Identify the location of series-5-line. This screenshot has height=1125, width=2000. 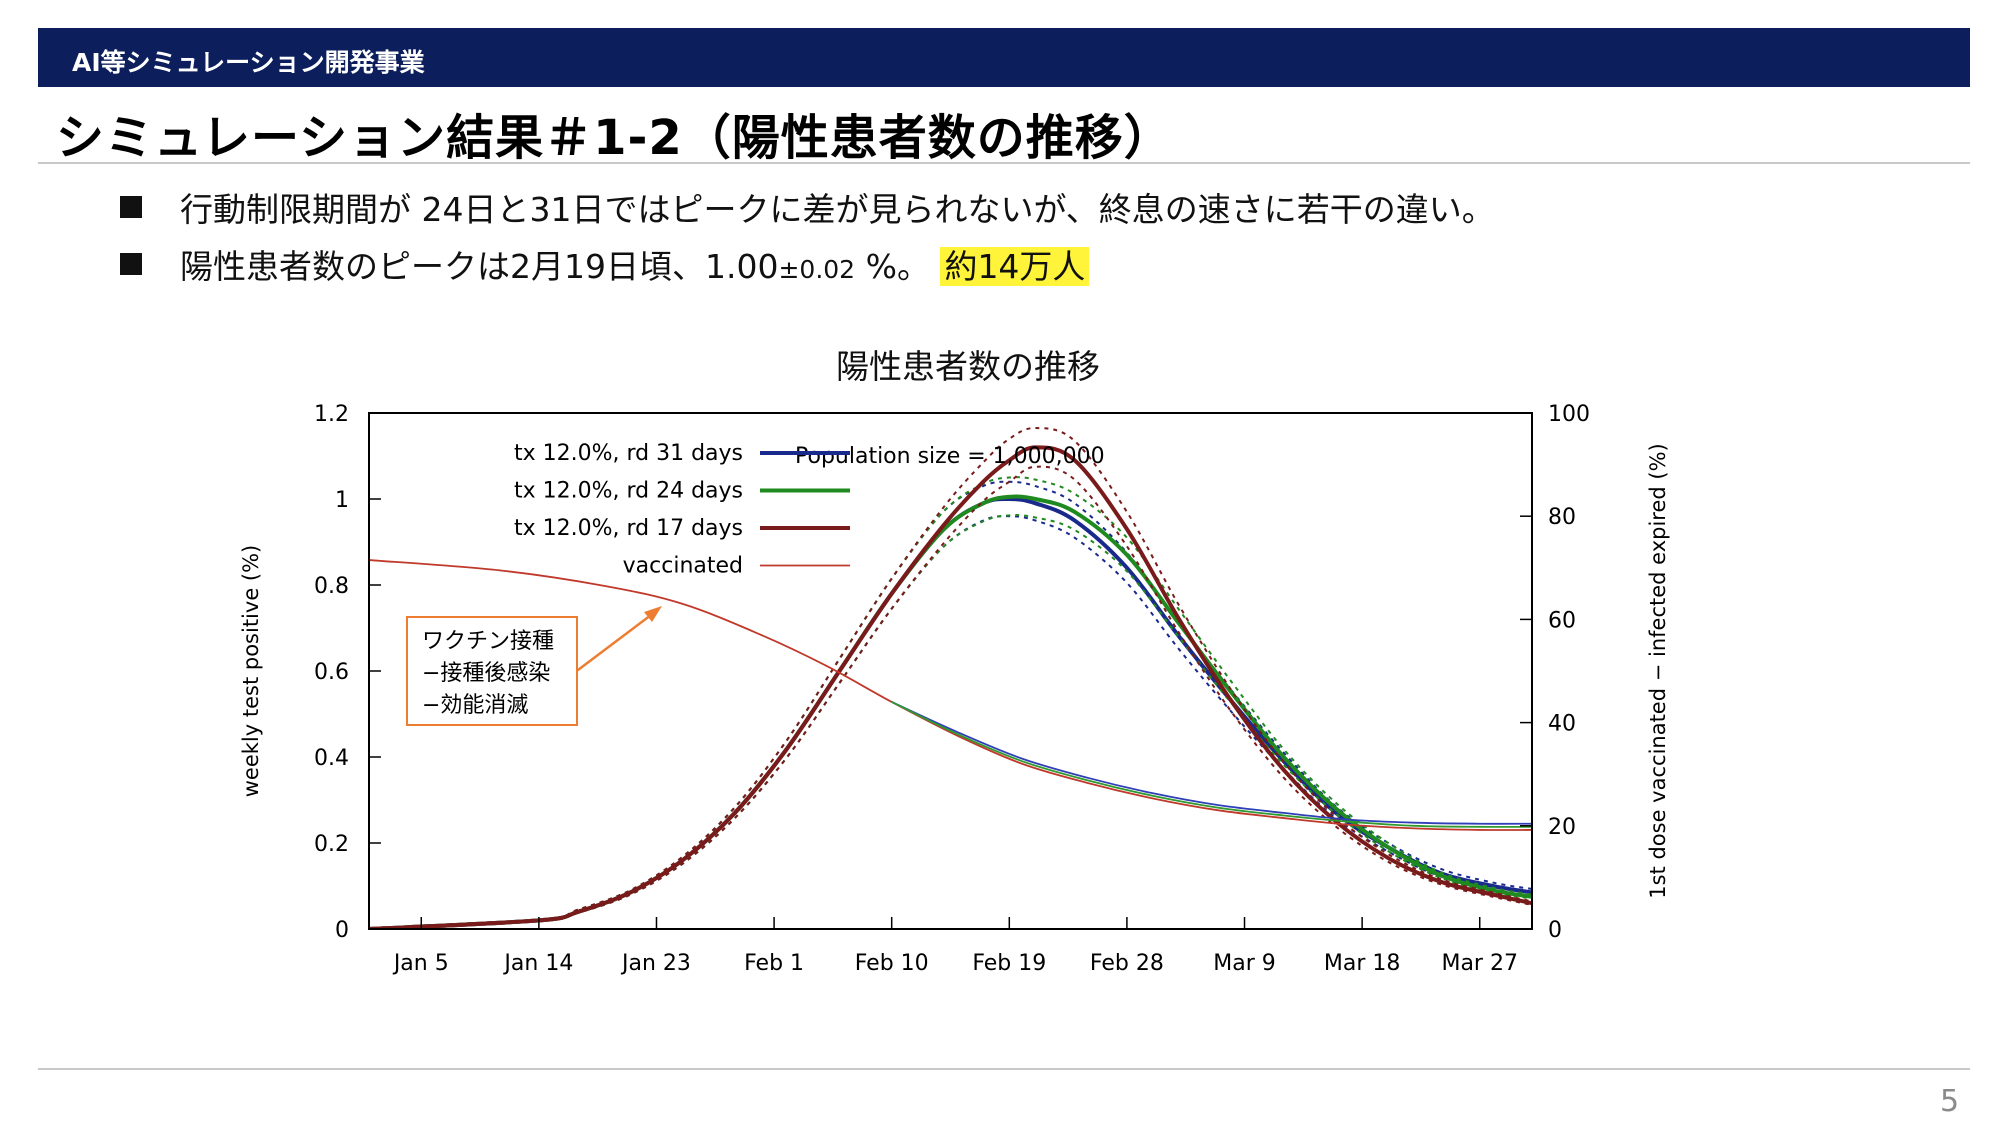
(1211, 764).